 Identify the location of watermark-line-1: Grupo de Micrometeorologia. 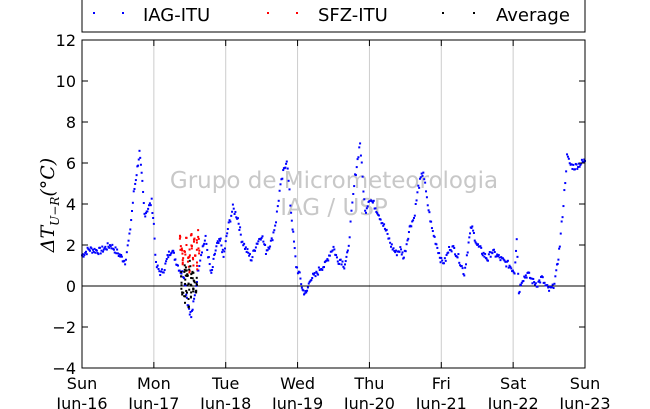
(334, 181).